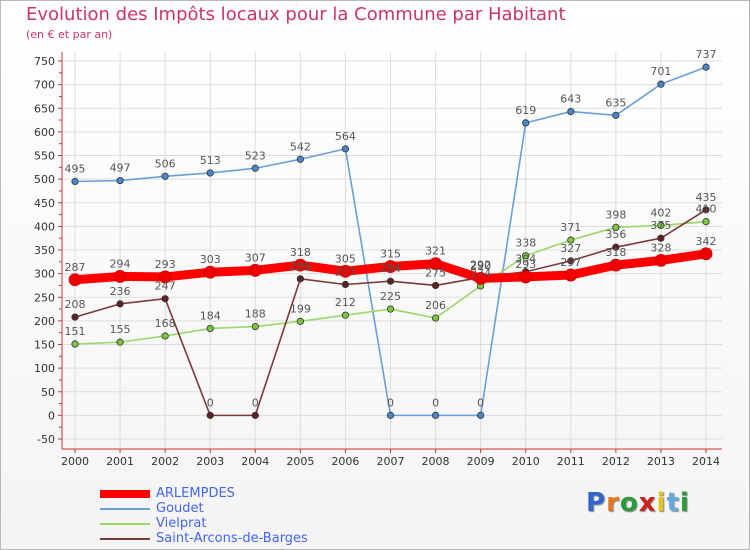 The image size is (750, 550). Describe the element at coordinates (300, 266) in the screenshot. I see `data-label-saint-arcons-de-barges: 289` at that location.